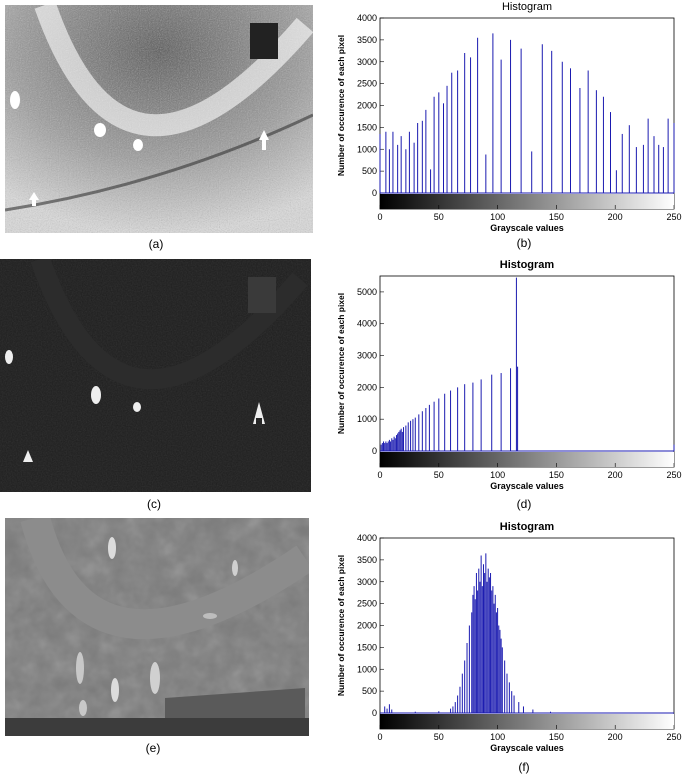 Image resolution: width=685 pixels, height=780 pixels. Describe the element at coordinates (154, 504) in the screenshot. I see `caption-c: (c)` at that location.